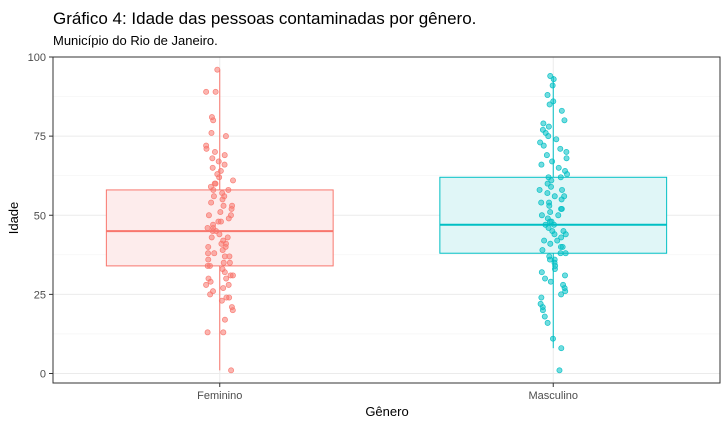 The width and height of the screenshot is (728, 427). What do you see at coordinates (386, 411) in the screenshot?
I see `x-axis-title: Gênero` at bounding box center [386, 411].